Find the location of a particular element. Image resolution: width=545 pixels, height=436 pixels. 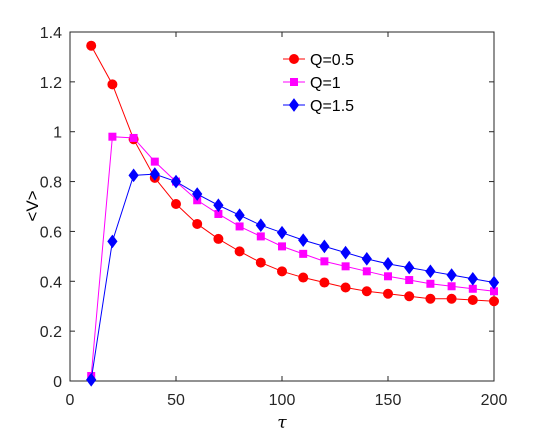

x-tick-label: 0 is located at coordinates (70, 400).